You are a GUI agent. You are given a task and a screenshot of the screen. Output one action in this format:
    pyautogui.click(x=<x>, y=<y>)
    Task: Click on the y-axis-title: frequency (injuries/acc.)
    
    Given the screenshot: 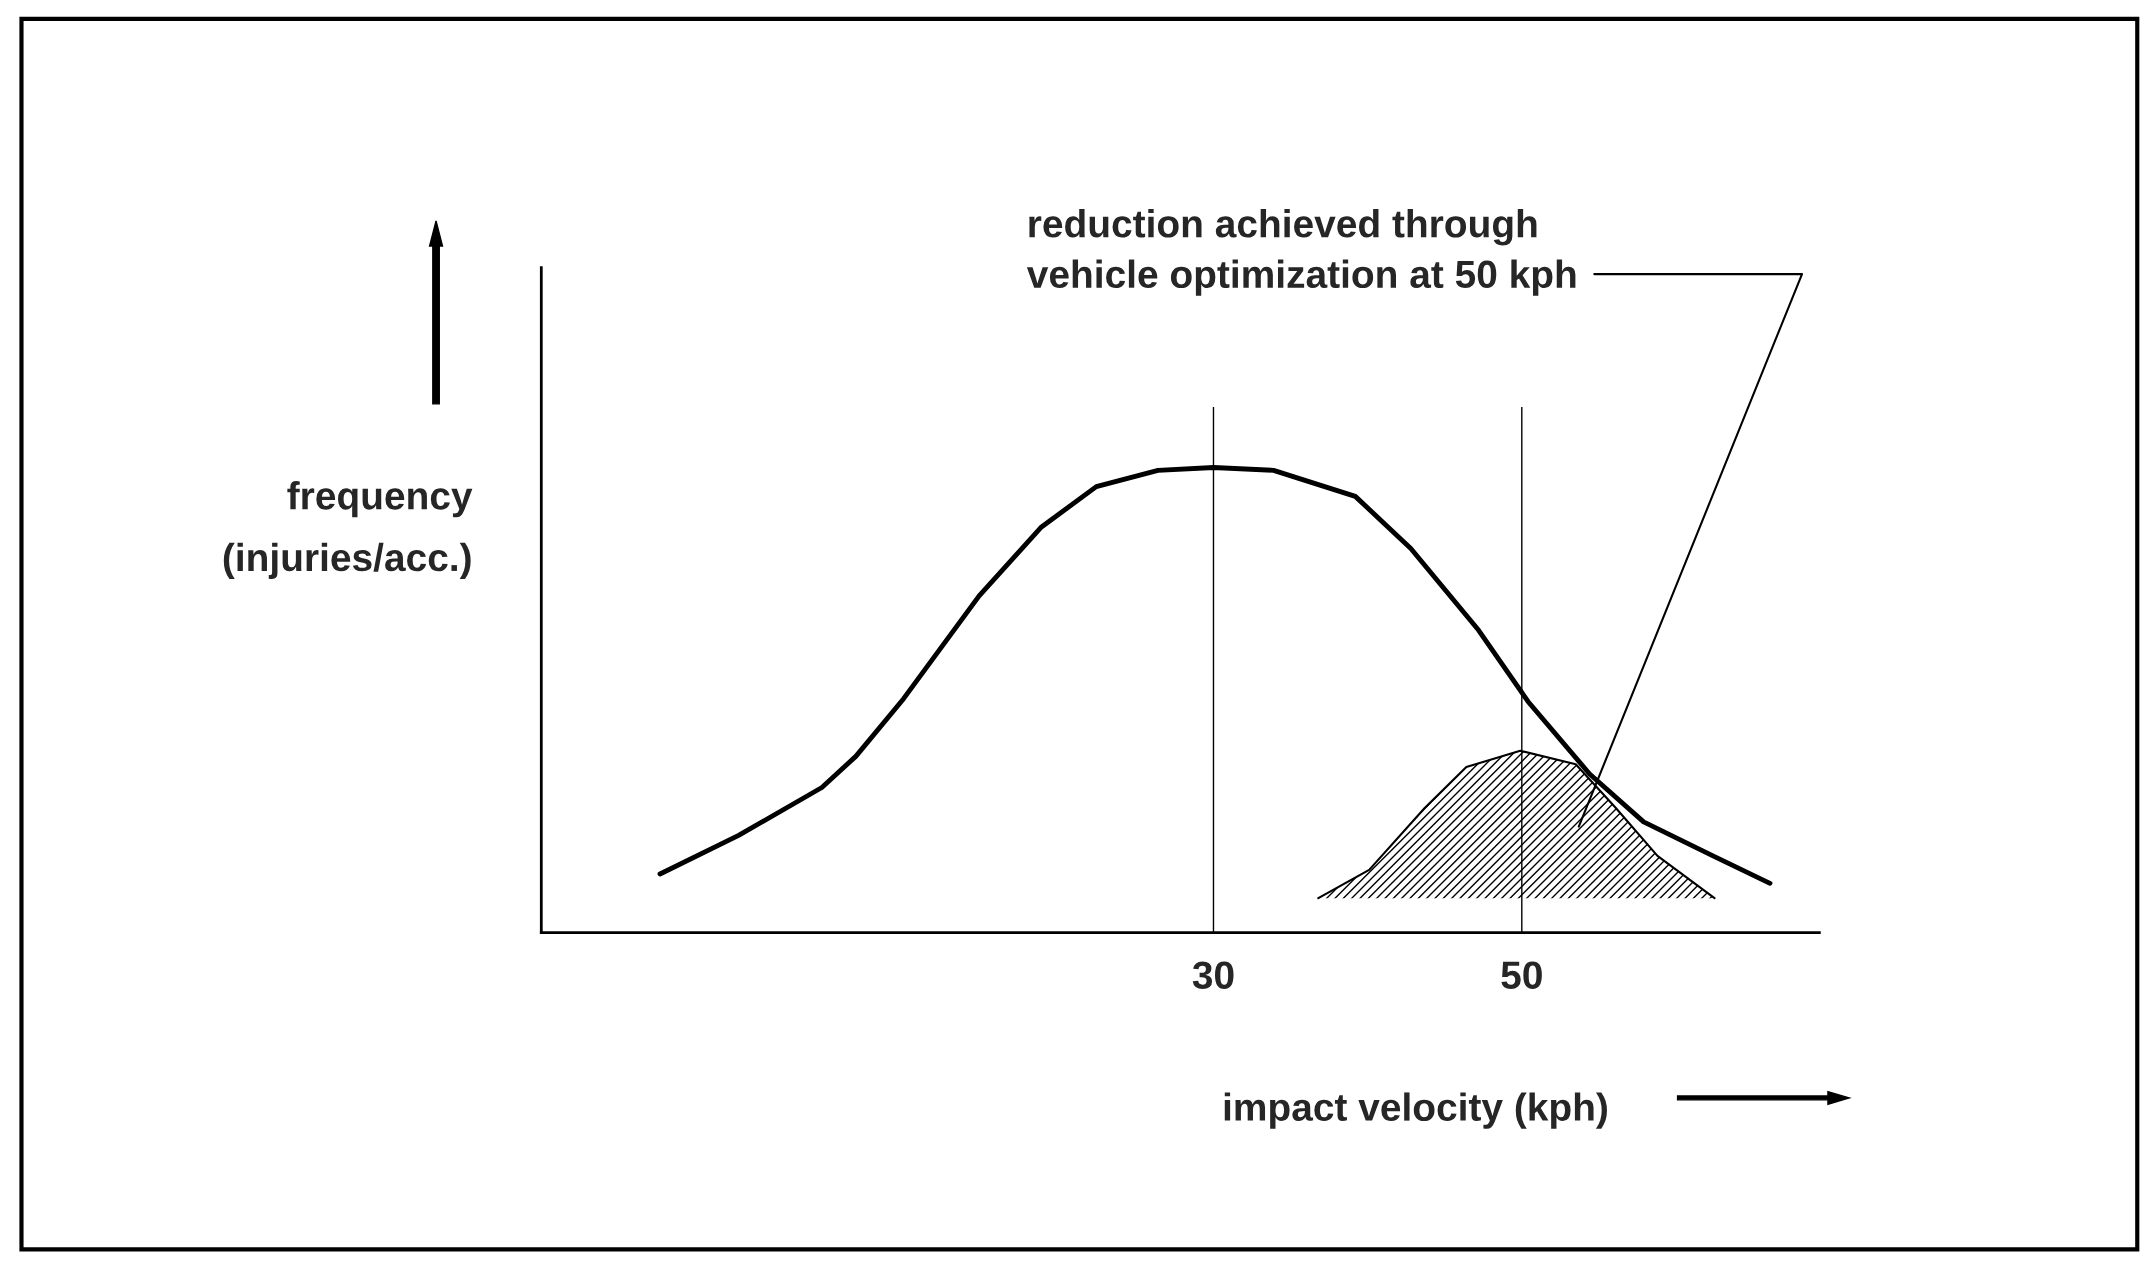 What is the action you would take?
    pyautogui.click(x=348, y=530)
    